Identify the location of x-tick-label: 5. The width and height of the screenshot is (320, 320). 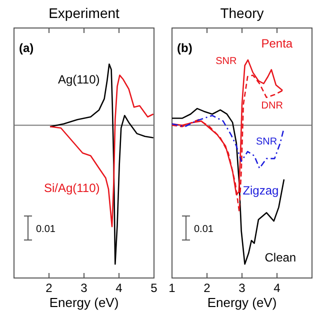
(154, 288).